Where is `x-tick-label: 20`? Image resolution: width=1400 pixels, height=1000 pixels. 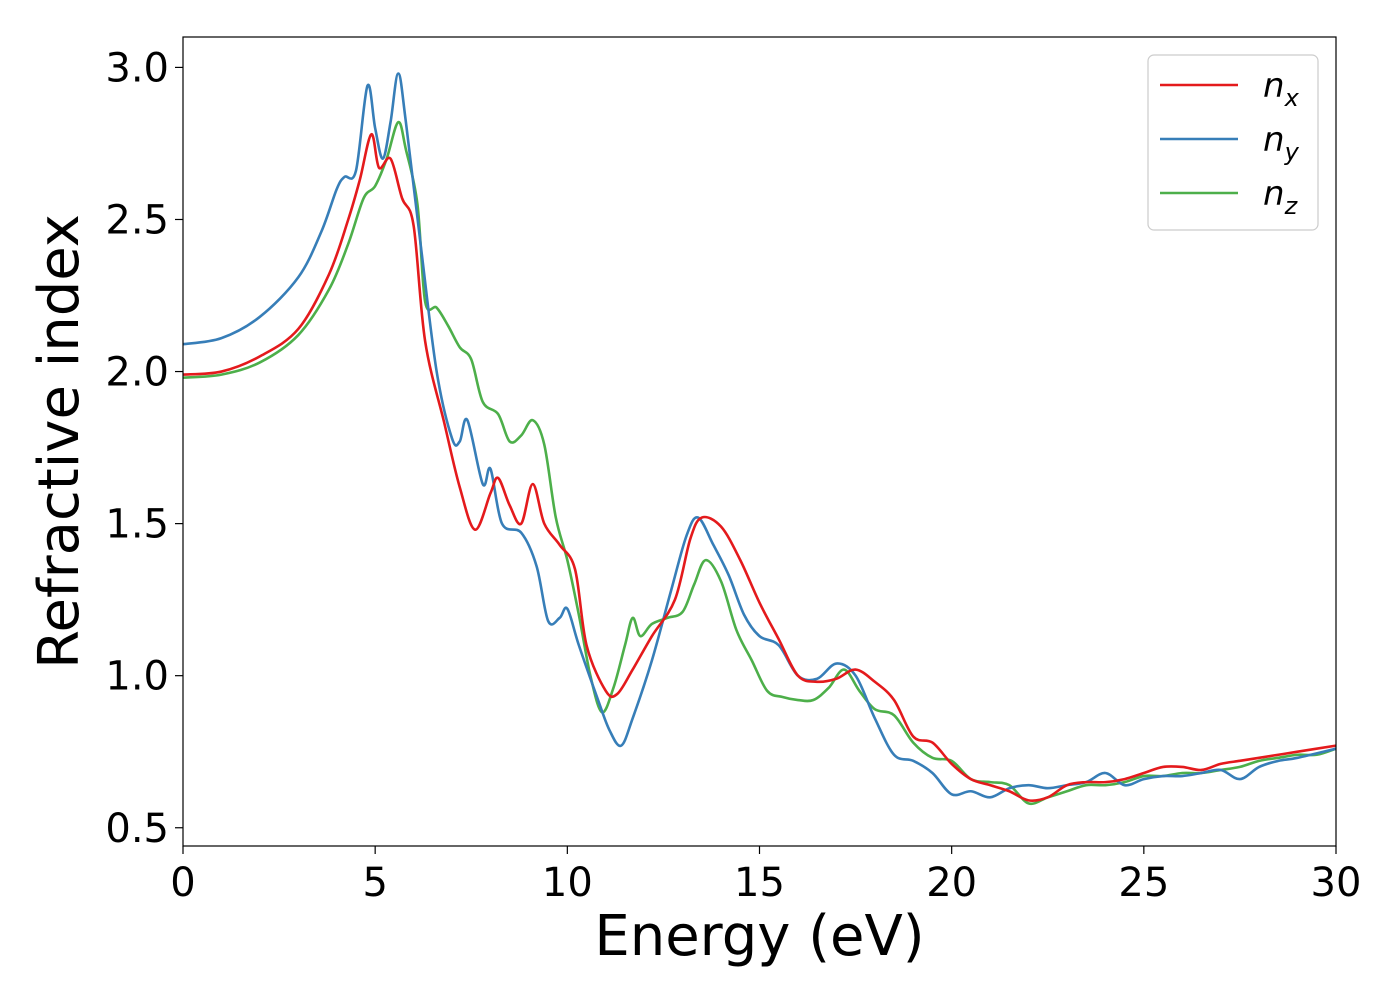
x-tick-label: 20 is located at coordinates (951, 883).